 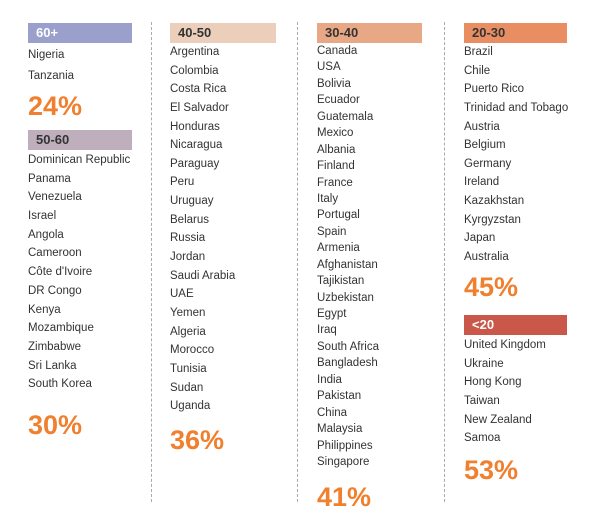 I want to click on list-item: Argentina, so click(x=195, y=52).